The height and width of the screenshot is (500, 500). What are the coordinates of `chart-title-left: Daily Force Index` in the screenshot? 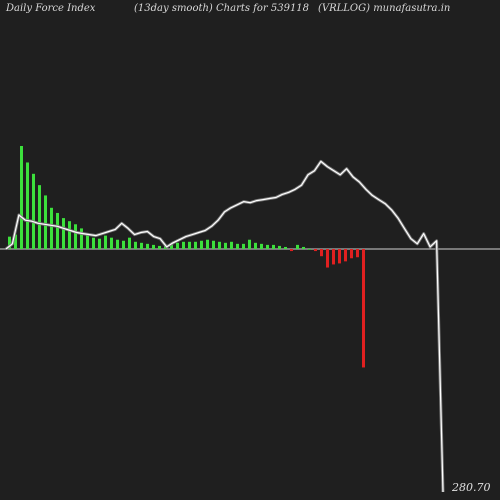 It's located at (51, 8).